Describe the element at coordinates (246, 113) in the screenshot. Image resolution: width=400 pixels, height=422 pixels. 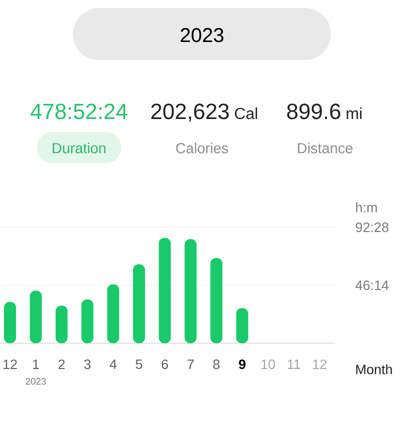
I see `text: Cal` at that location.